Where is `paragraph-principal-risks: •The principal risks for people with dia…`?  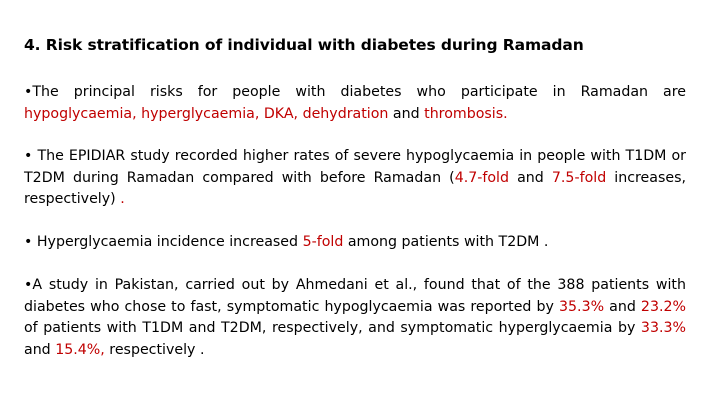 paragraph-principal-risks: •The principal risks for people with dia… is located at coordinates (355, 103).